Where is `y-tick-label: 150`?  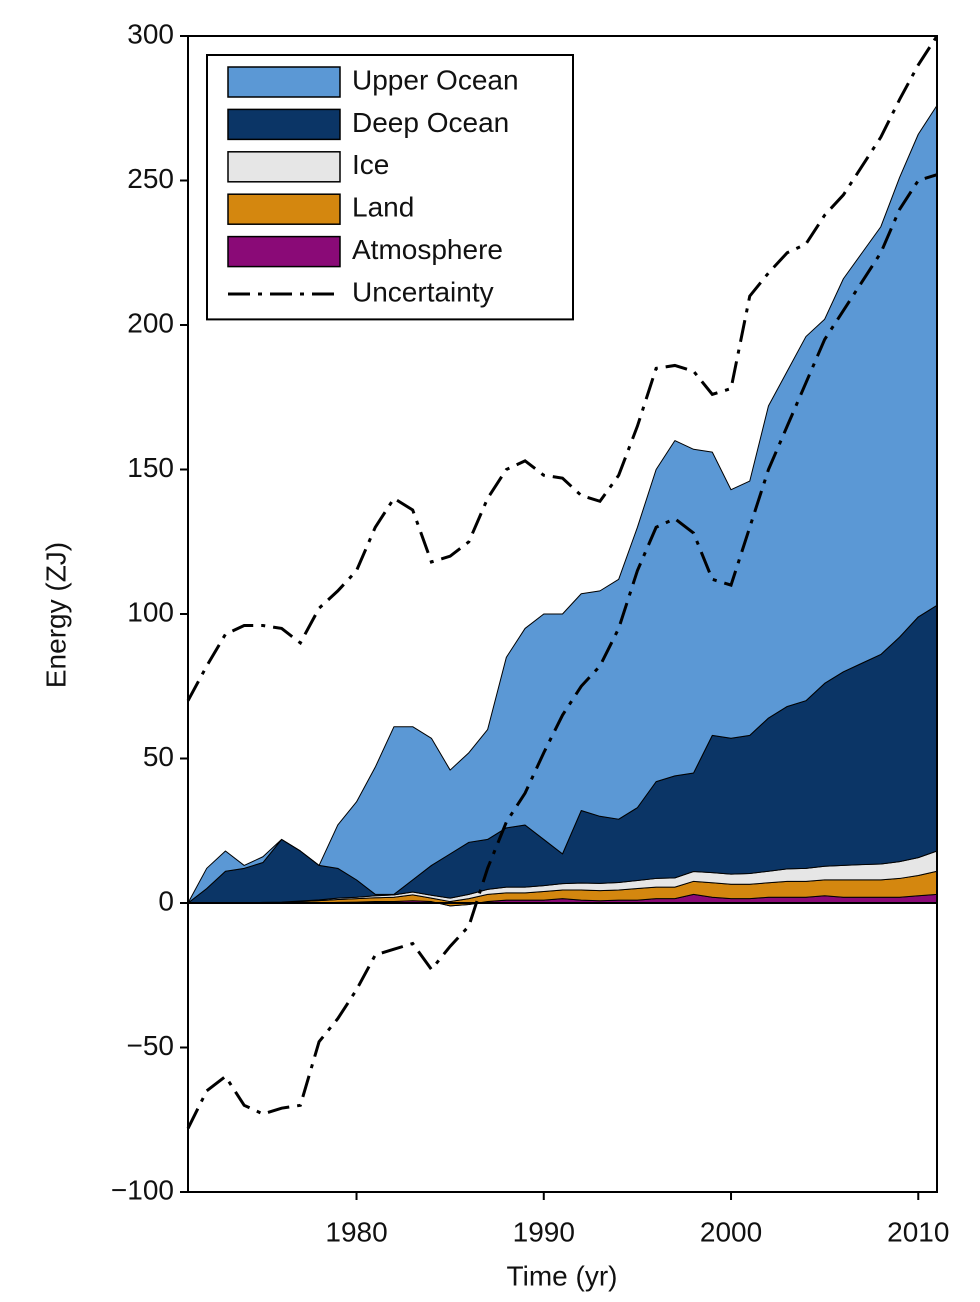
y-tick-label: 150 is located at coordinates (150, 467).